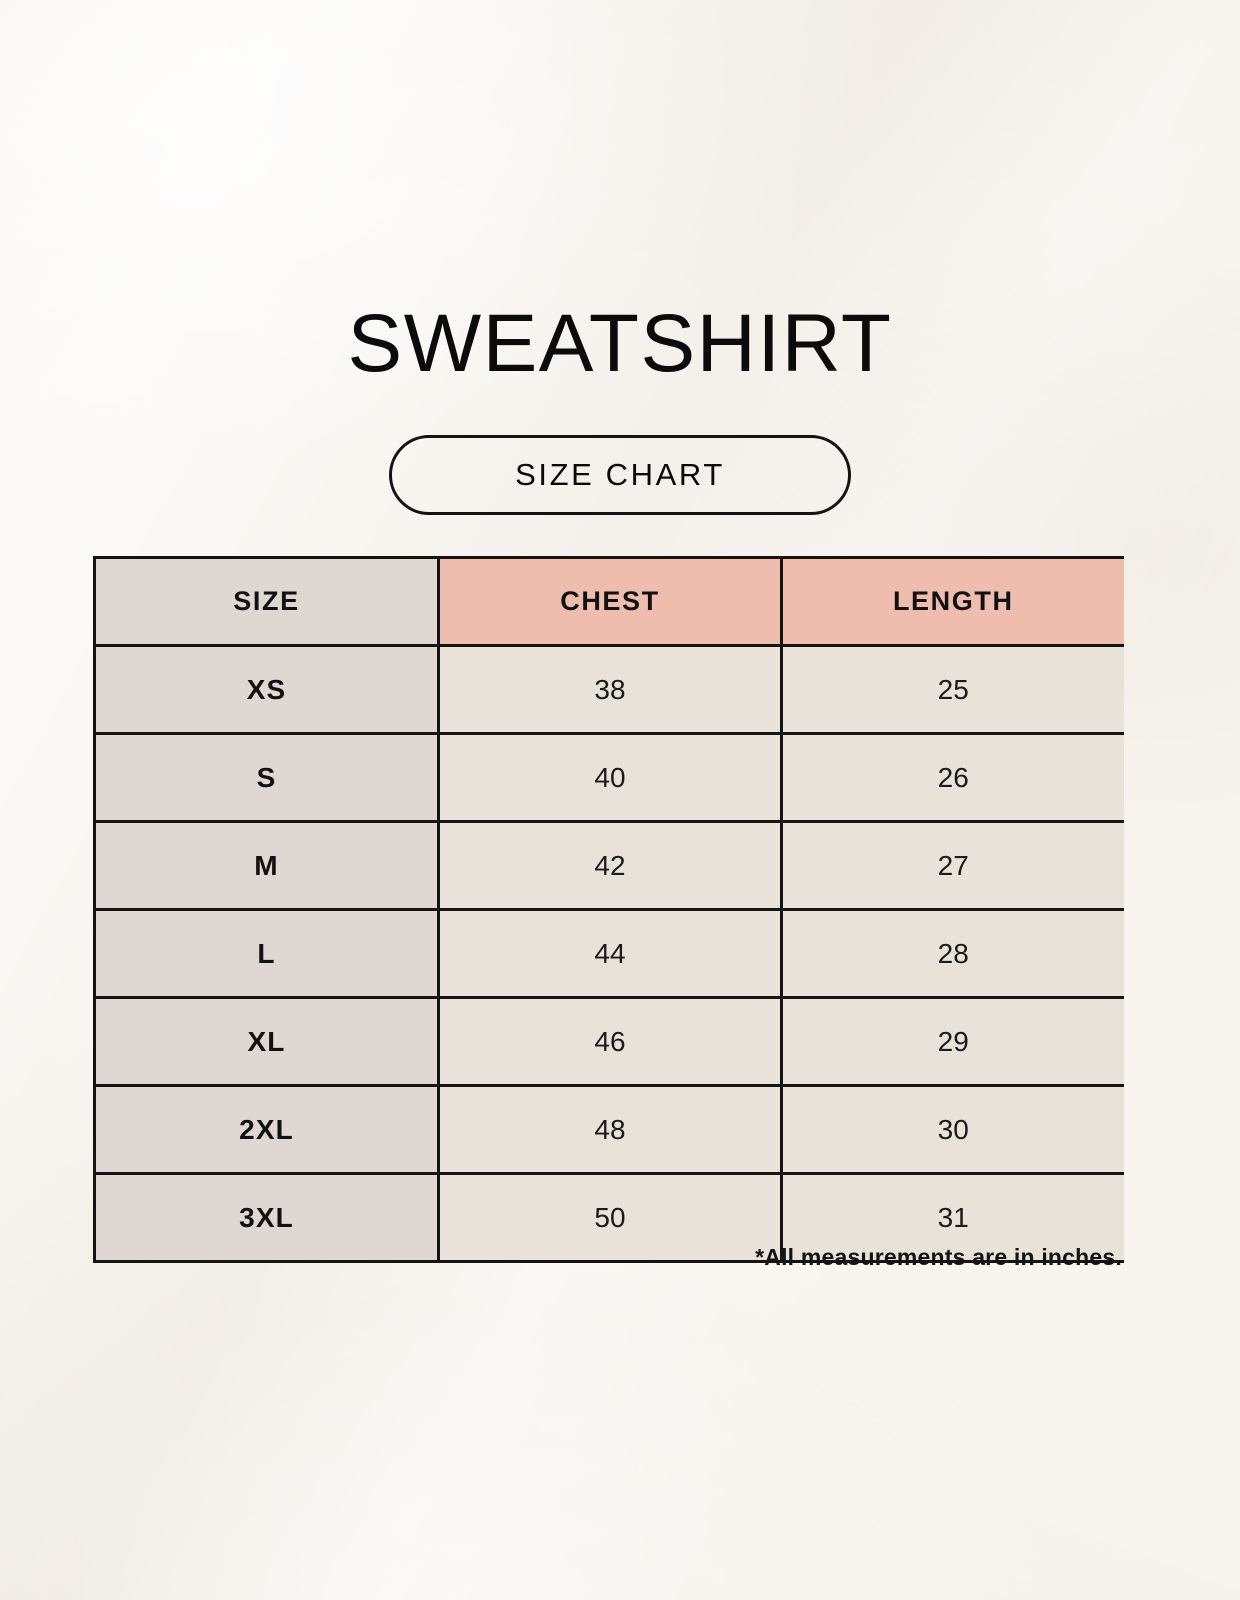 This screenshot has width=1240, height=1600. What do you see at coordinates (938, 1257) in the screenshot?
I see `measurement-note: *All measurements are in inches.` at bounding box center [938, 1257].